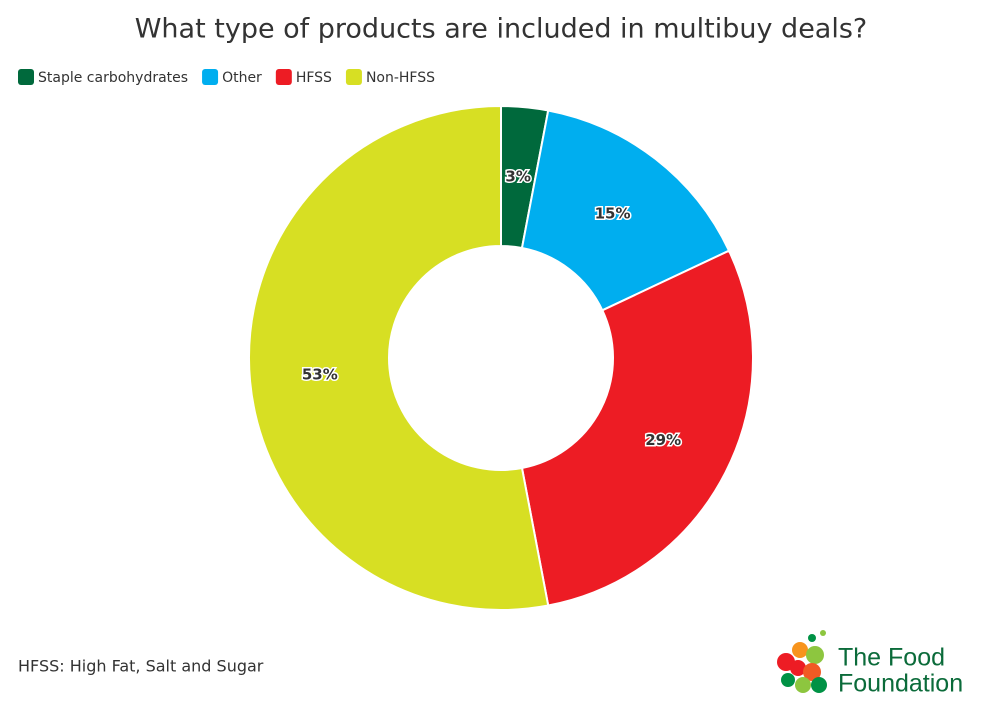  Describe the element at coordinates (141, 666) in the screenshot. I see `footnote: HFSS: High Fat, Salt and Sugar` at that location.